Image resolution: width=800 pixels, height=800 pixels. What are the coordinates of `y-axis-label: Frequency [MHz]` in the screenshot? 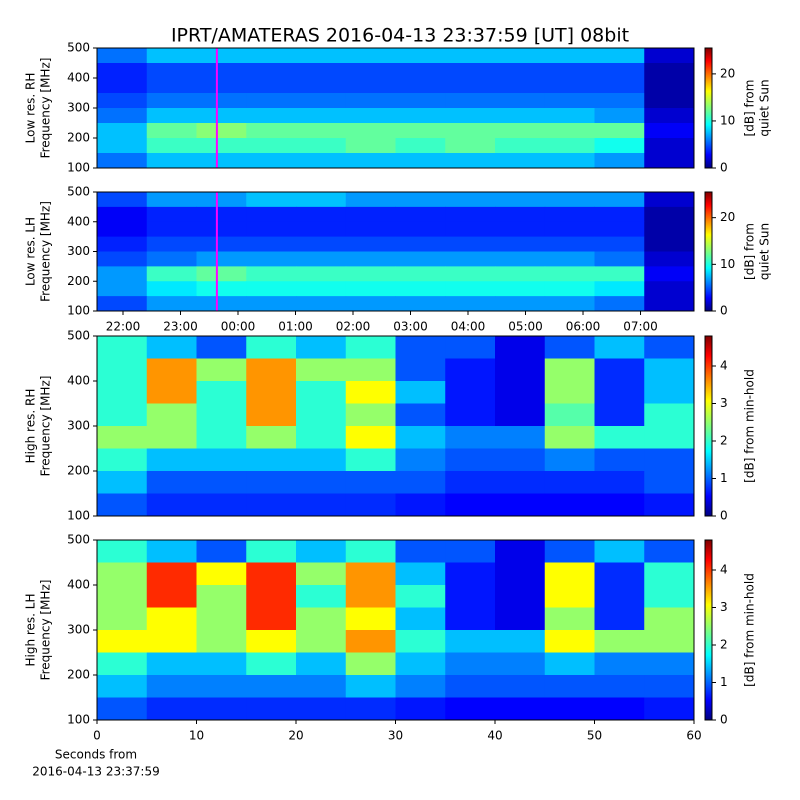 It's located at (46, 630).